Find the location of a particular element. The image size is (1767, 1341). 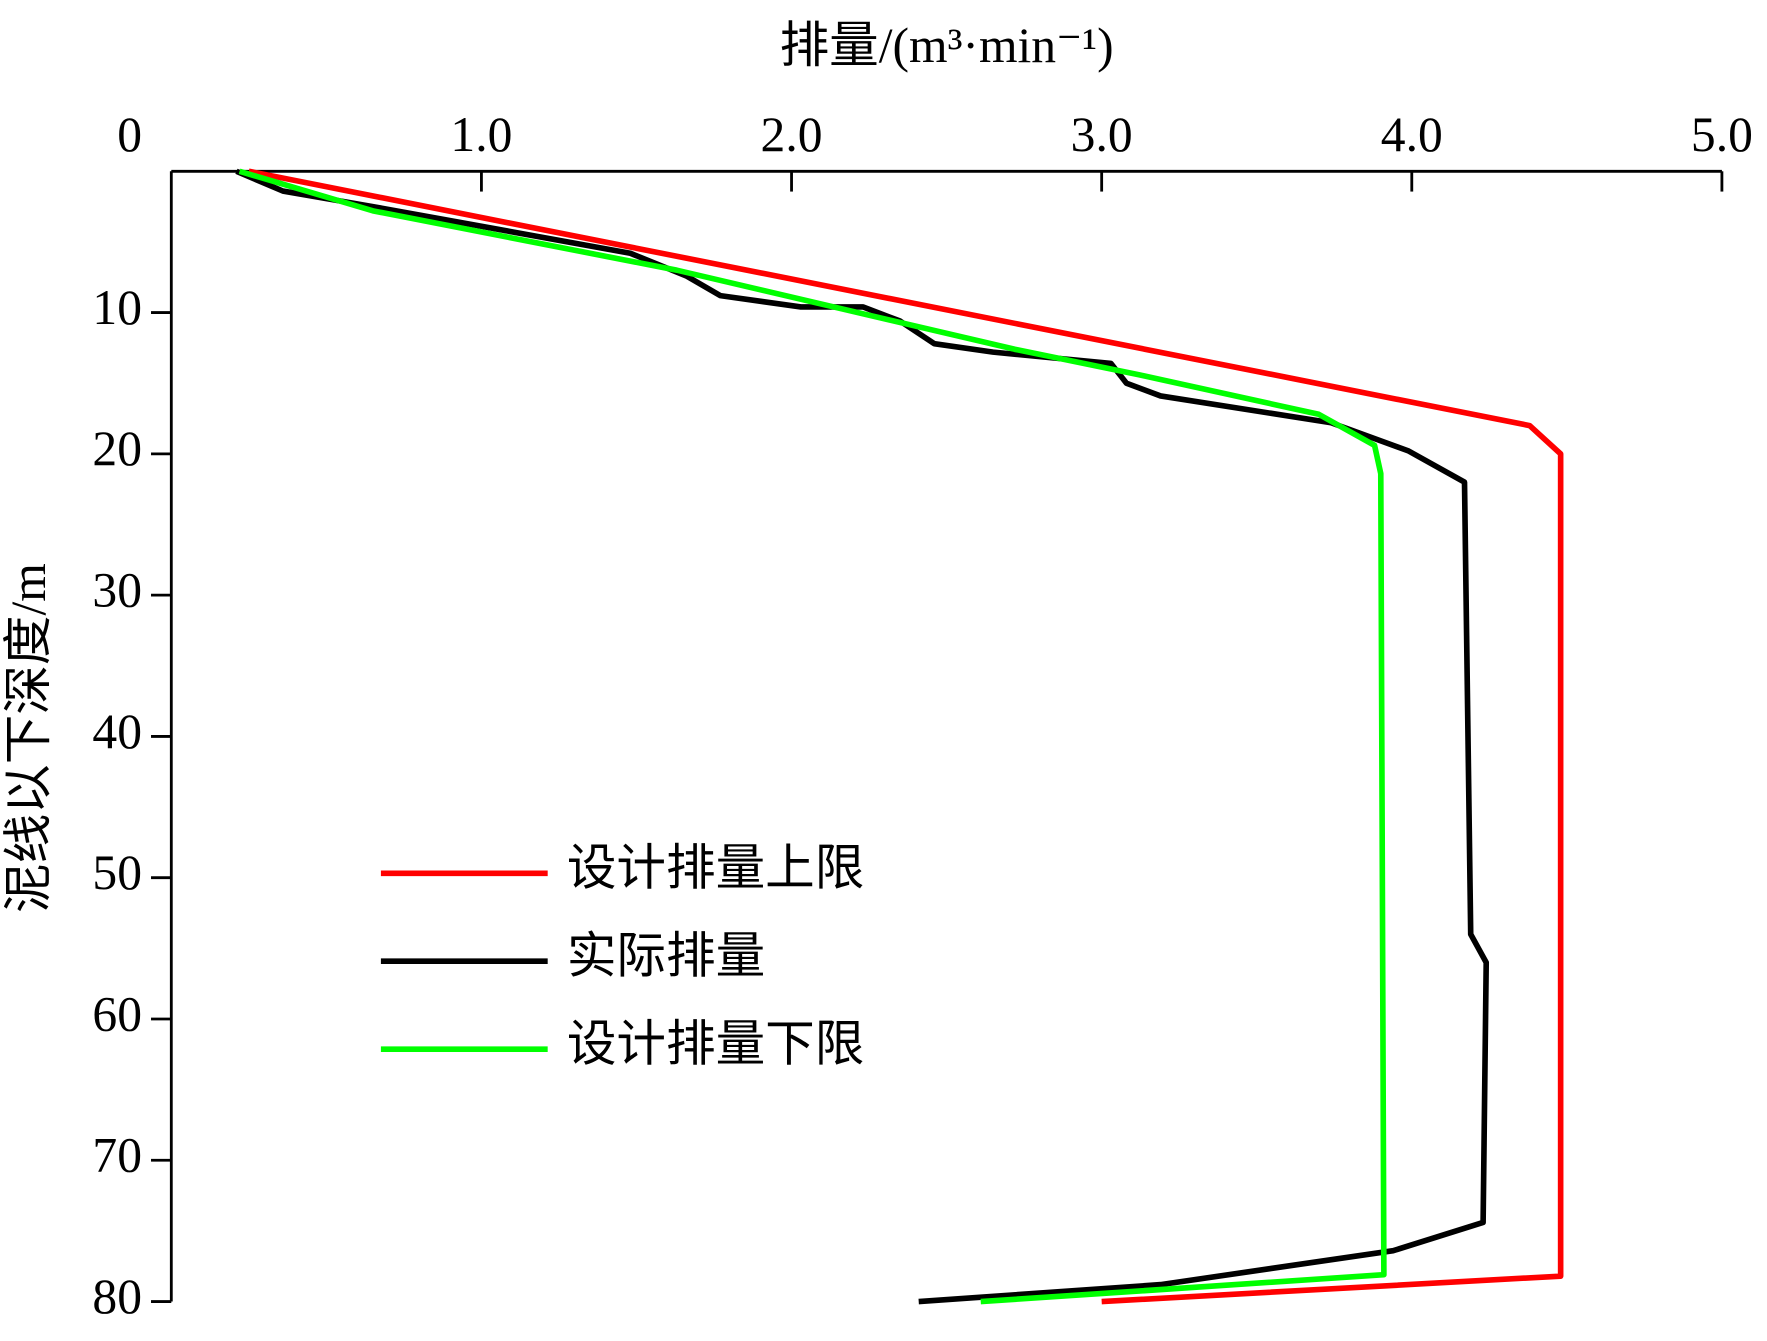

x-tick-label: 2.0 is located at coordinates (792, 134).